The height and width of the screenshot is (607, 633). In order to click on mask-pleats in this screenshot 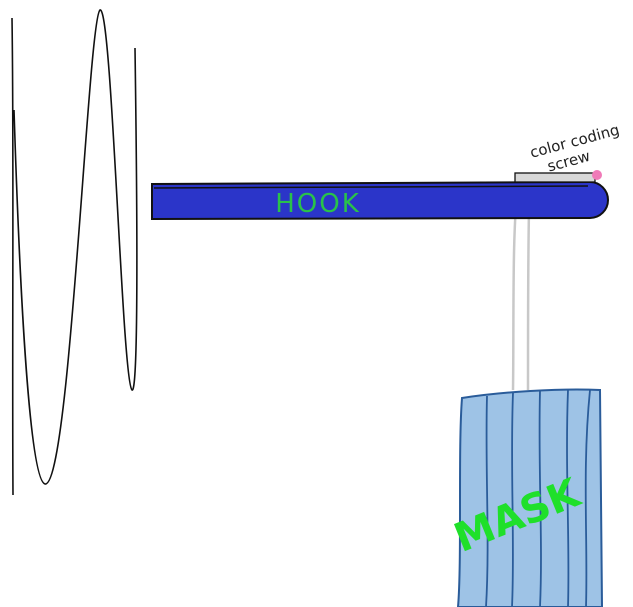, I will do `click(538, 498)`.